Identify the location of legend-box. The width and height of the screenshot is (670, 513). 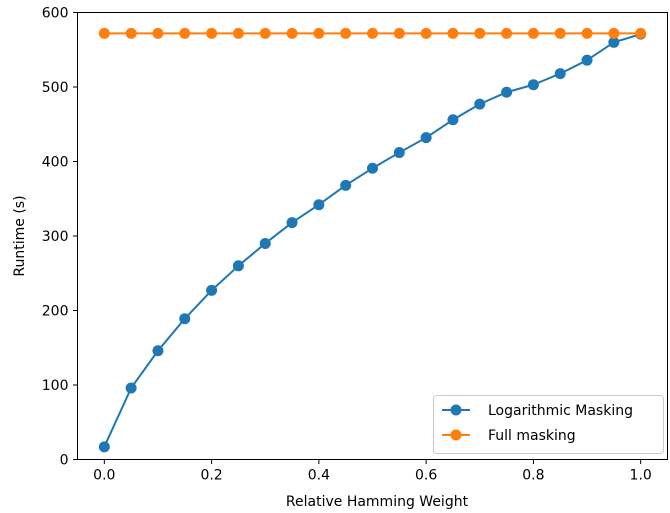
(548, 424).